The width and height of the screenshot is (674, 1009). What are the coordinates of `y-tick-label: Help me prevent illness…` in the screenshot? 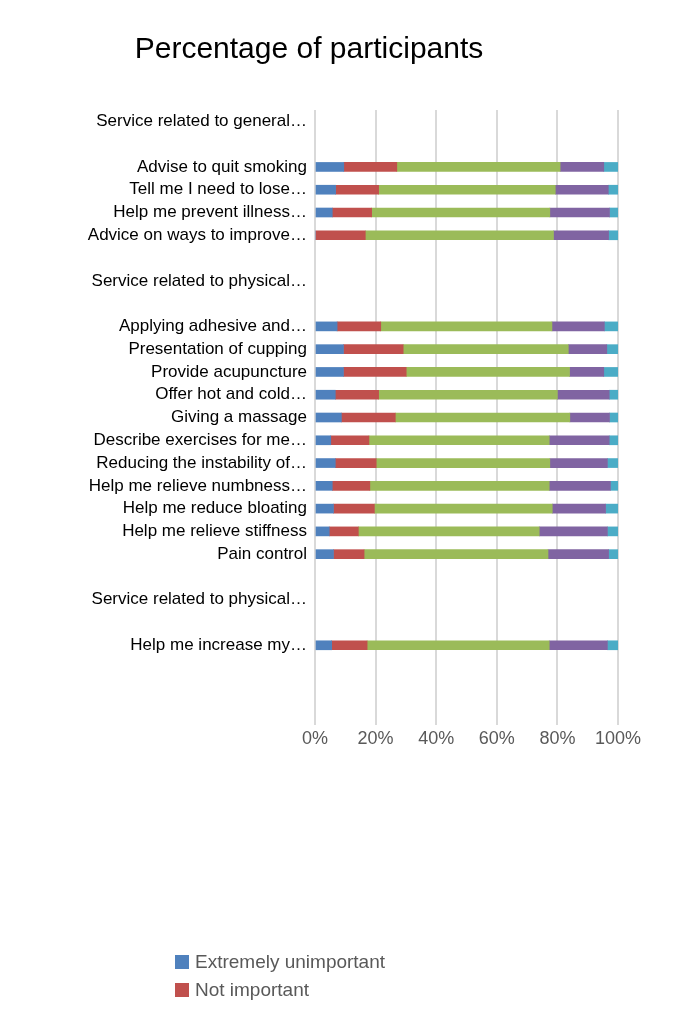 It's located at (210, 212).